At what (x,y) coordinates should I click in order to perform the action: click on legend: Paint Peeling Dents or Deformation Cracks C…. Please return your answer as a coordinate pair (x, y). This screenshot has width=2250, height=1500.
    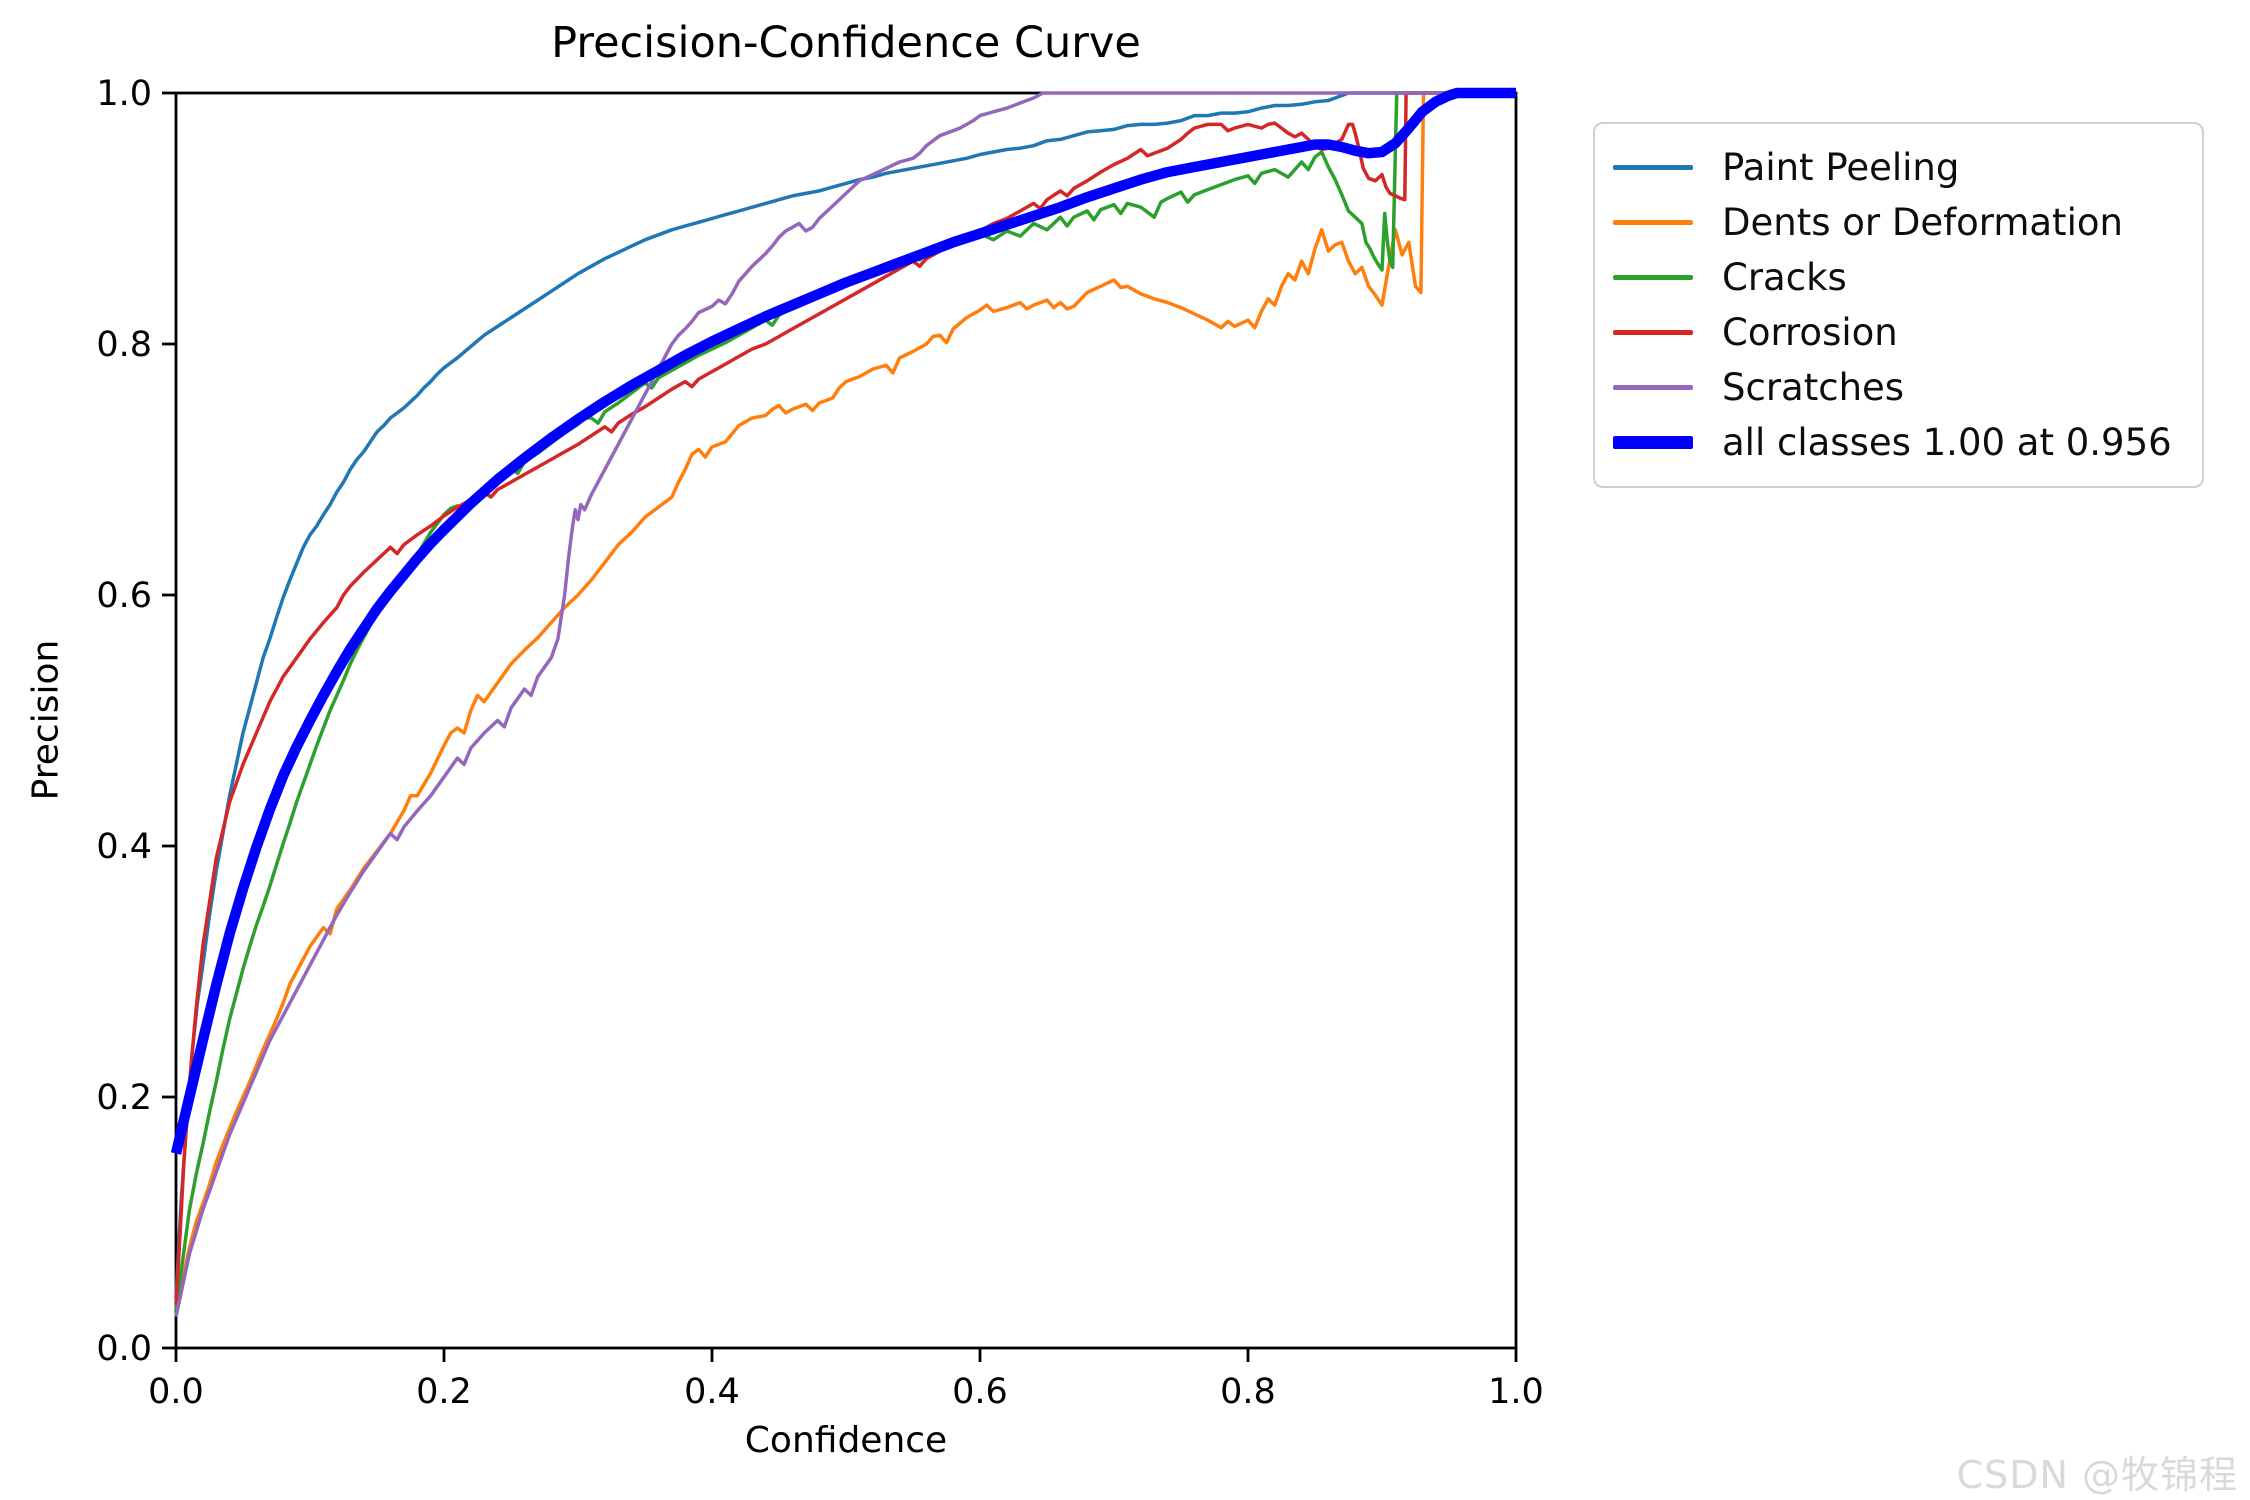
    Looking at the image, I should click on (1898, 305).